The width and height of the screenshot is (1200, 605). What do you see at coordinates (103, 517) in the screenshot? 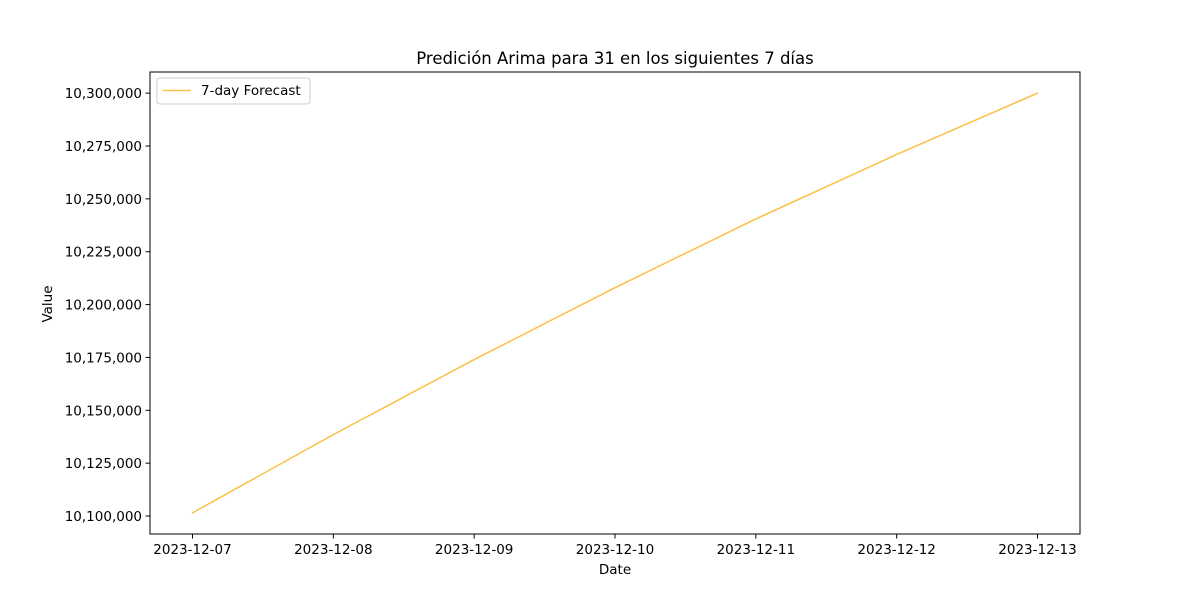
I see `y-tick-label: 10,100,000` at bounding box center [103, 517].